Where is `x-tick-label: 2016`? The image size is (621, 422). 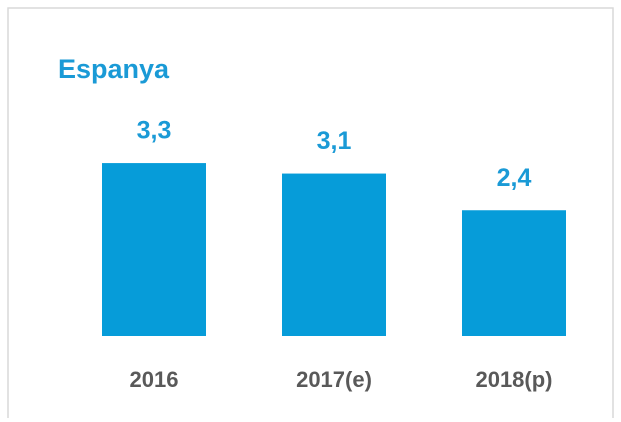 x-tick-label: 2016 is located at coordinates (154, 379).